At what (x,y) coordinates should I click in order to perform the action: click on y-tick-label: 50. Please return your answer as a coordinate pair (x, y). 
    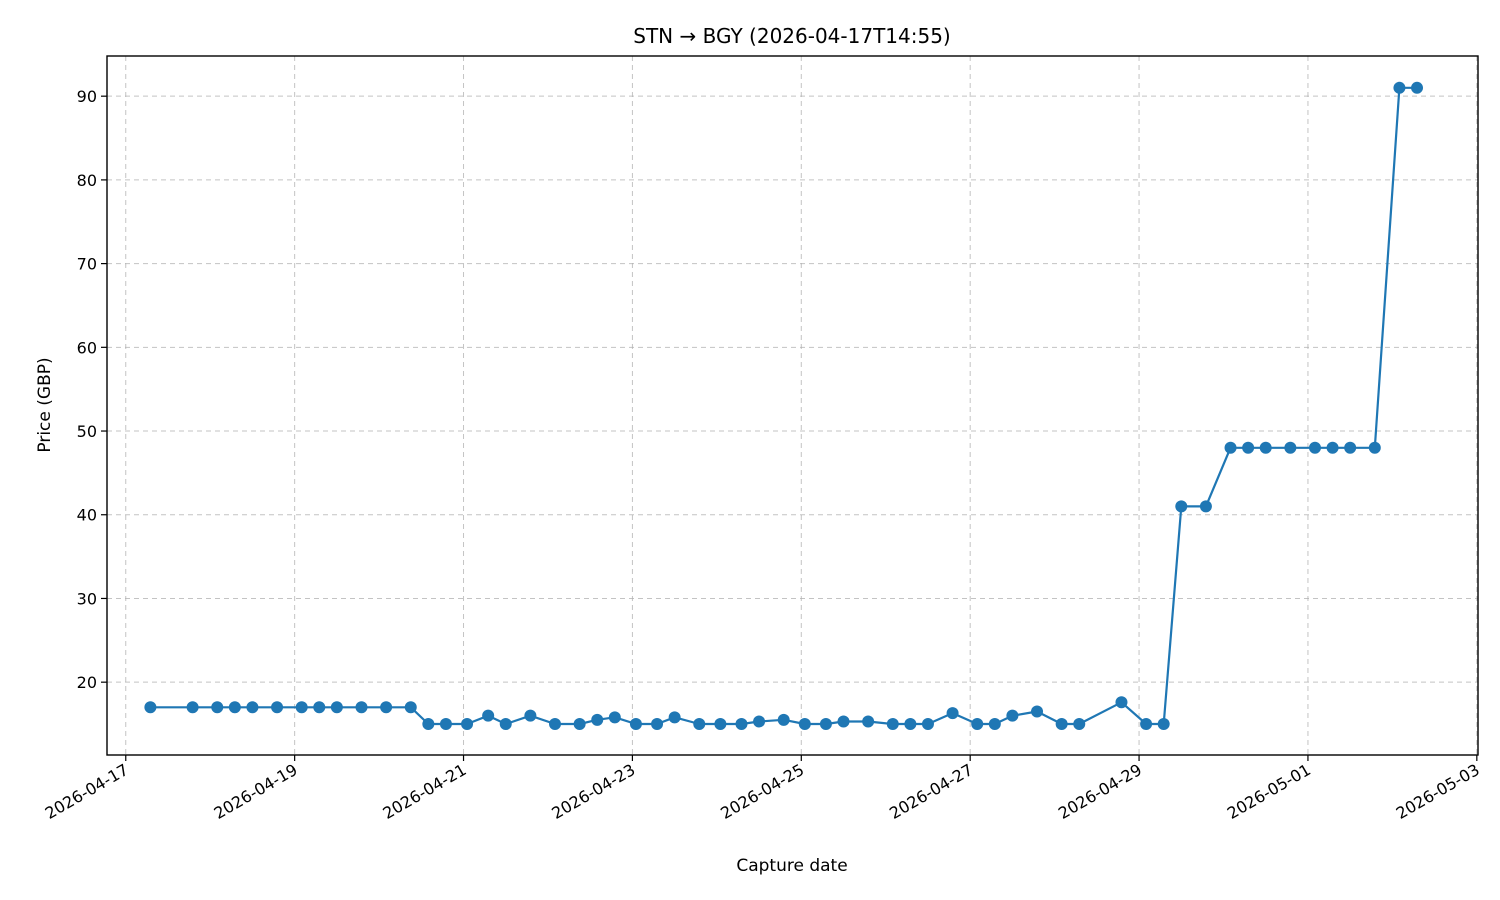
    Looking at the image, I should click on (87, 431).